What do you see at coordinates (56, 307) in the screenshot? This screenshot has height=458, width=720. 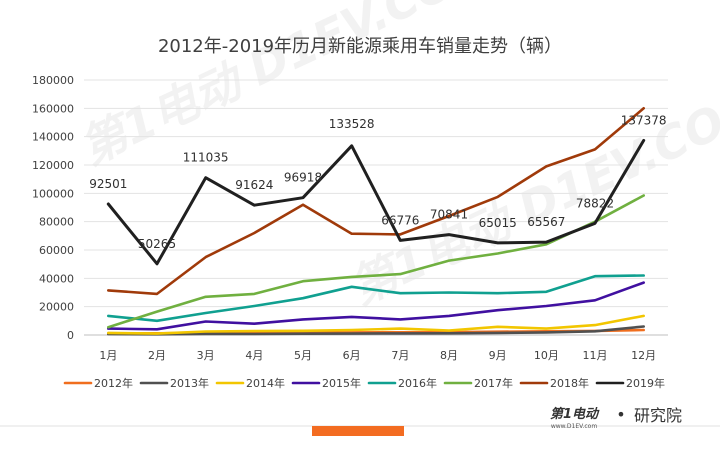 I see `y-tick-label: 20000` at bounding box center [56, 307].